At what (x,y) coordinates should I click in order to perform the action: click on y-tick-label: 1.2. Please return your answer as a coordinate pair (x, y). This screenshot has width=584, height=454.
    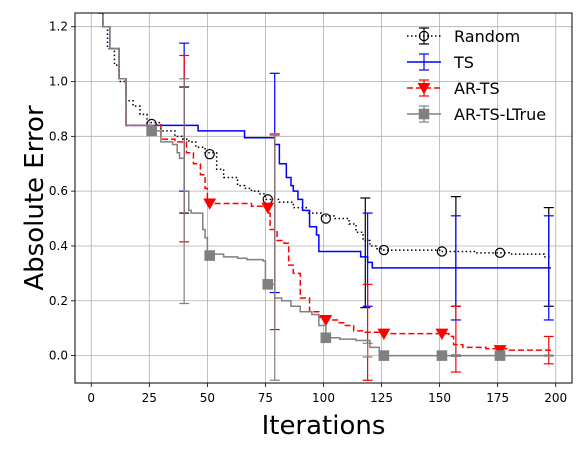
    Looking at the image, I should click on (58, 27).